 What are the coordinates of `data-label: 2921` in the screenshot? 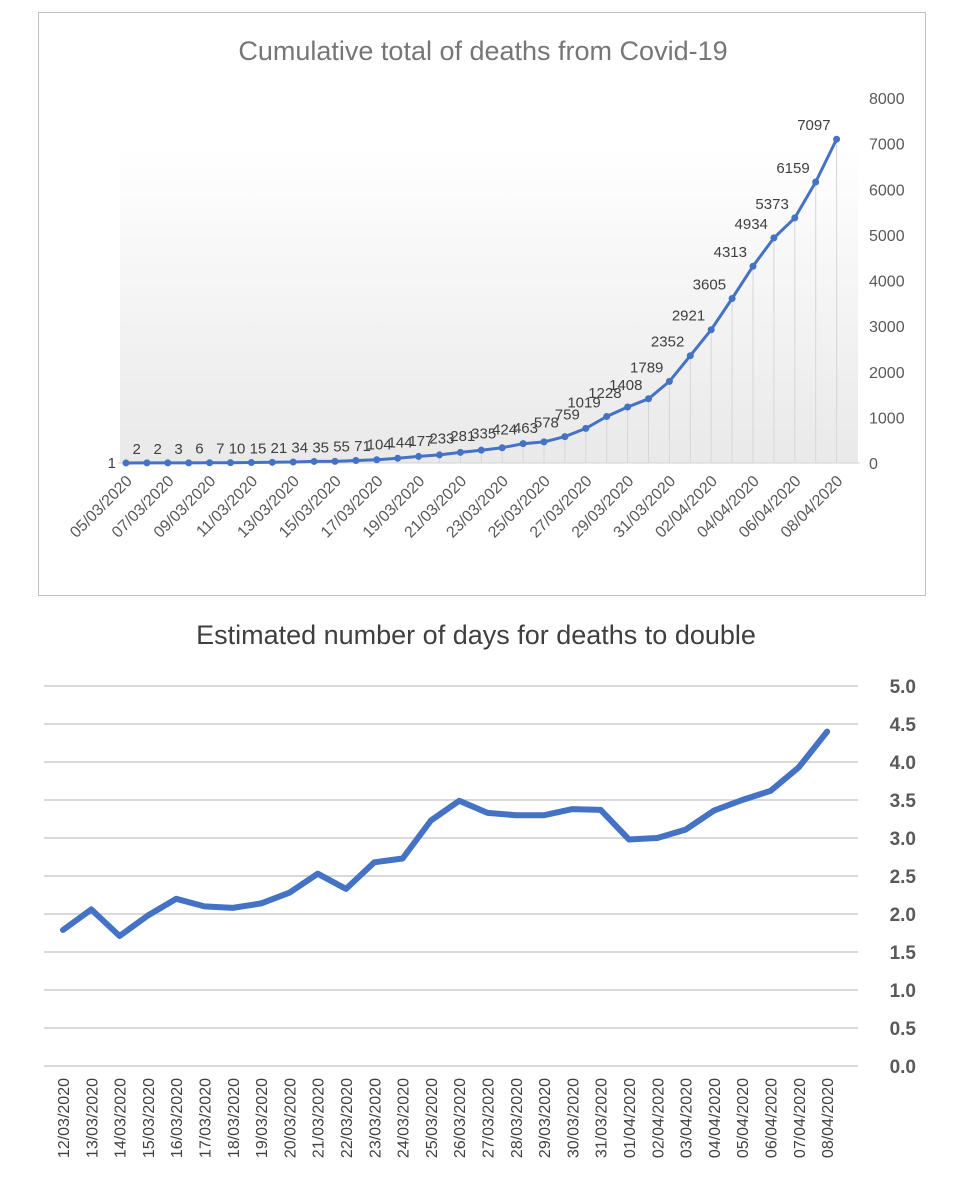 It's located at (688, 316).